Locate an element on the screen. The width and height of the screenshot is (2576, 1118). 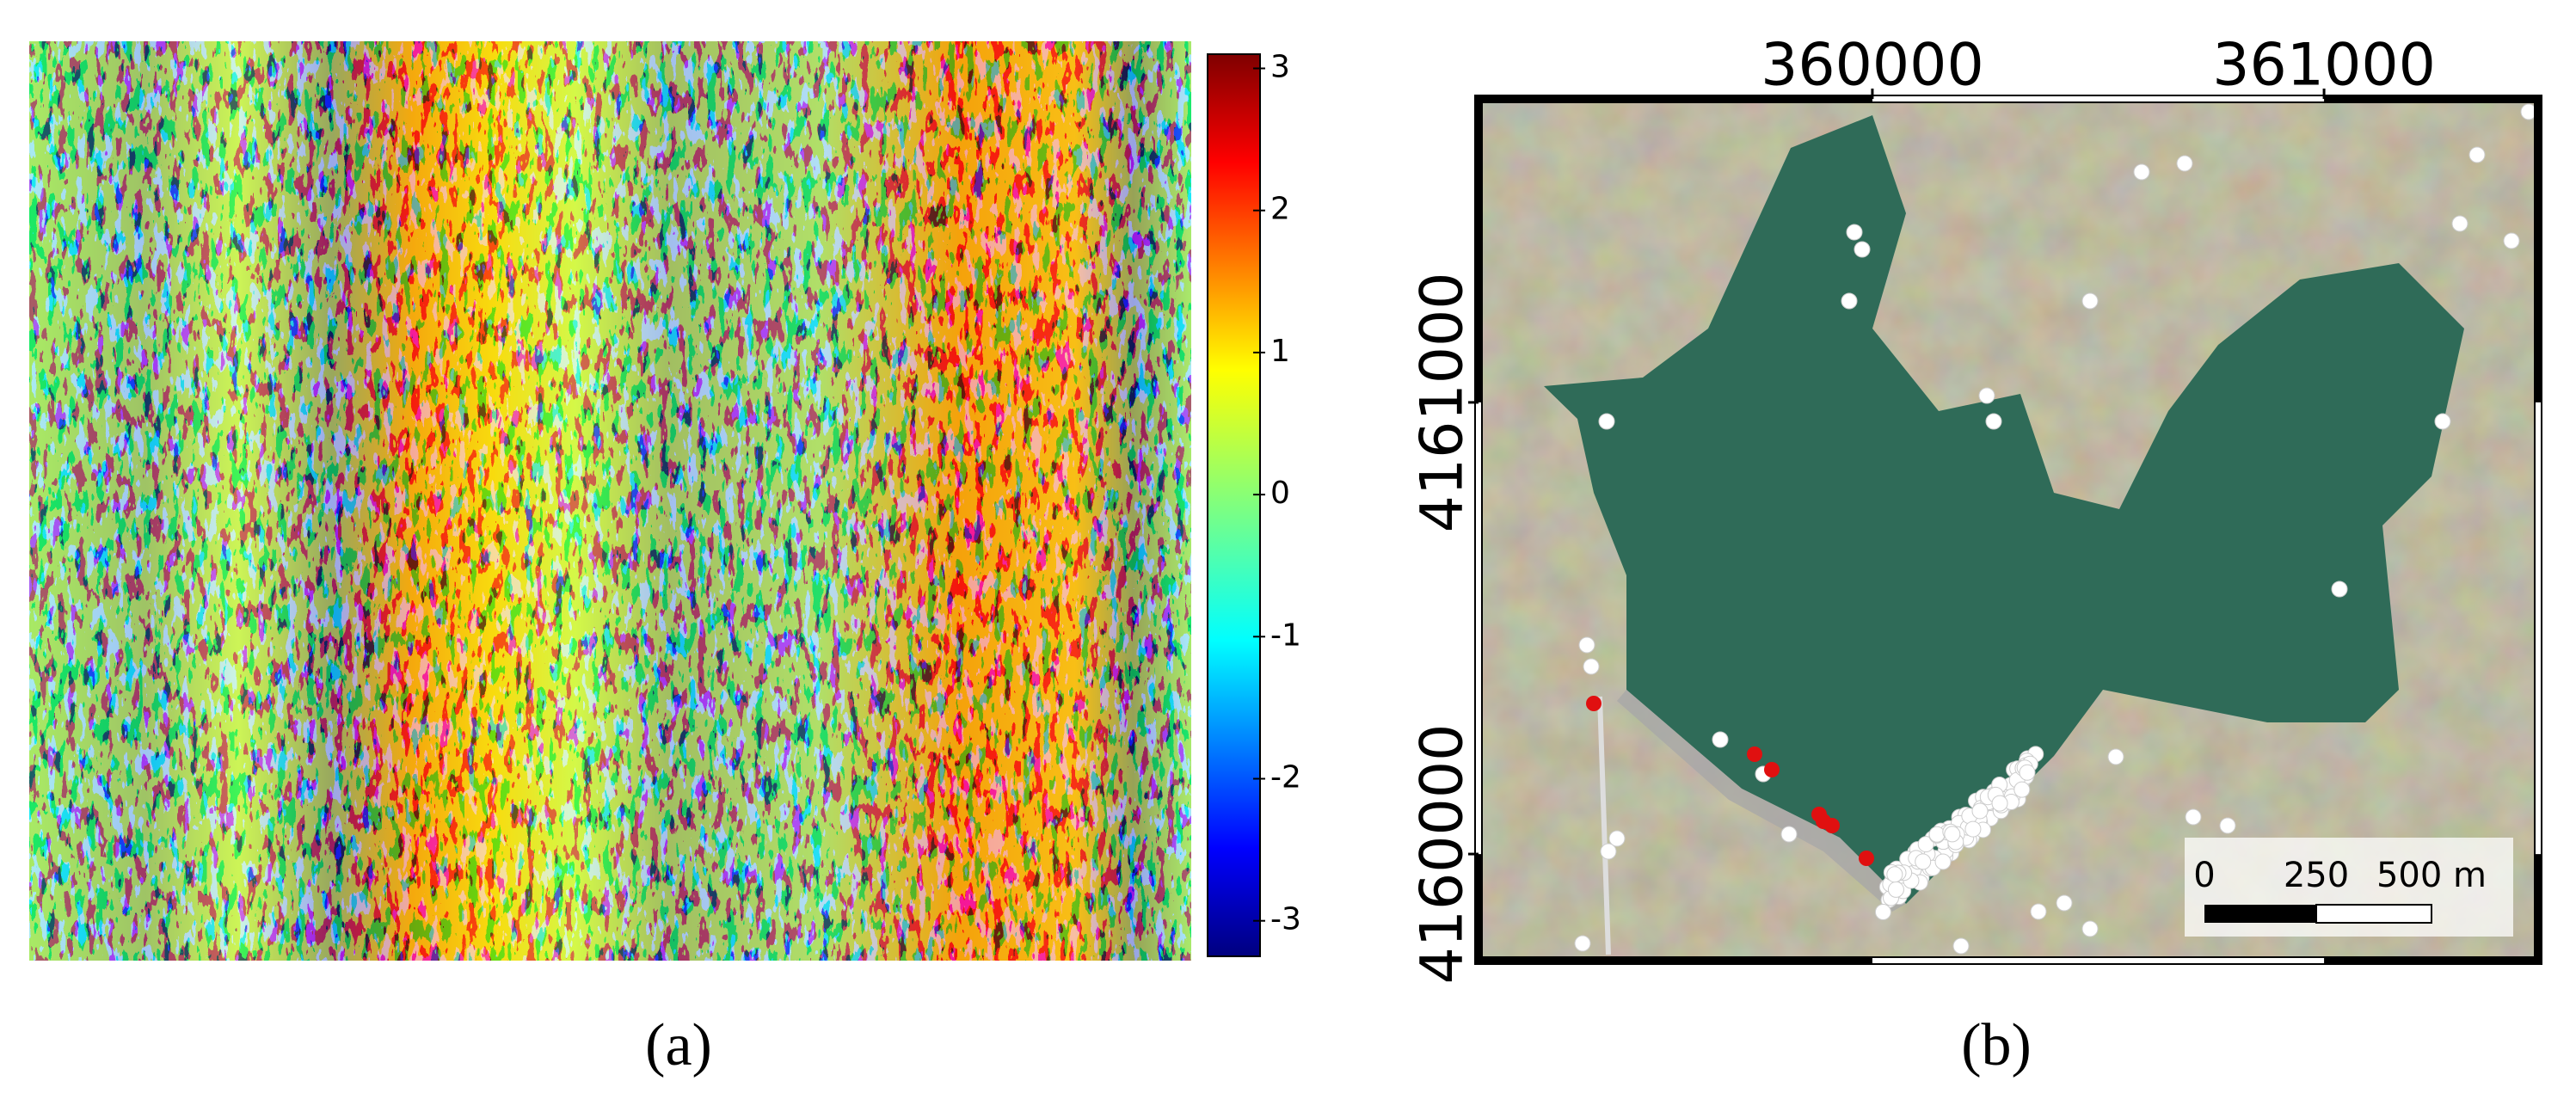
y-tick-label: 4160000 is located at coordinates (1443, 855).